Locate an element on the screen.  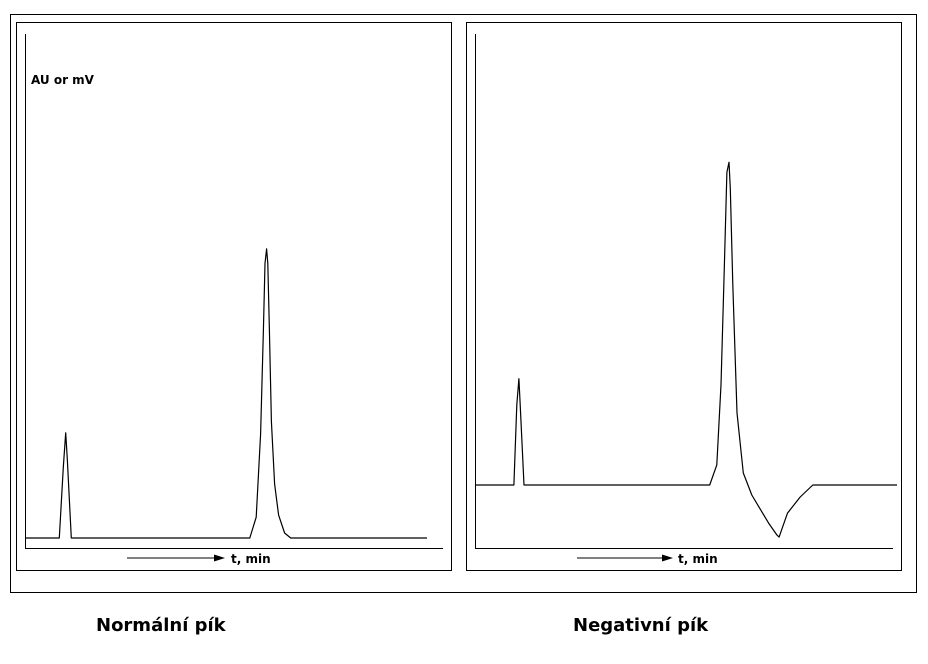
y-axis-label: AU or mV is located at coordinates (63, 80).